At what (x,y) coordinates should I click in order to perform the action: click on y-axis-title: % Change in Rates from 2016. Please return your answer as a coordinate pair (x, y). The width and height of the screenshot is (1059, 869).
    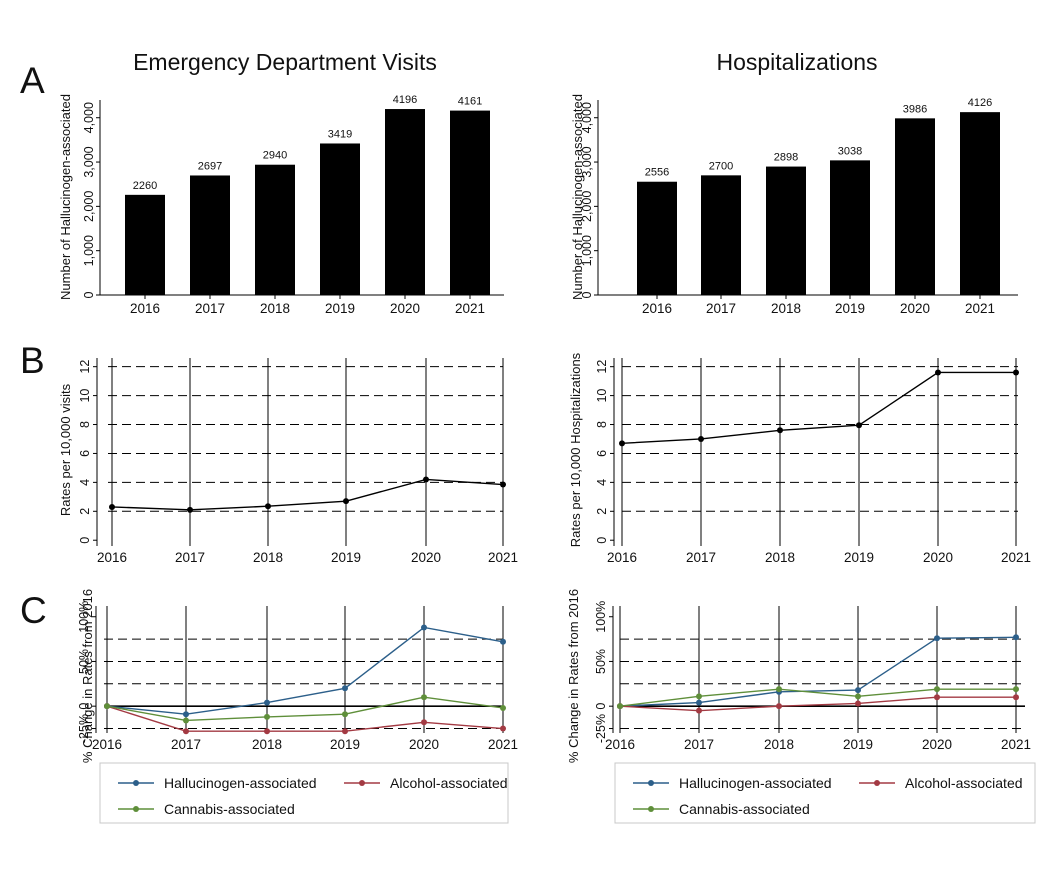
    Looking at the image, I should click on (87, 676).